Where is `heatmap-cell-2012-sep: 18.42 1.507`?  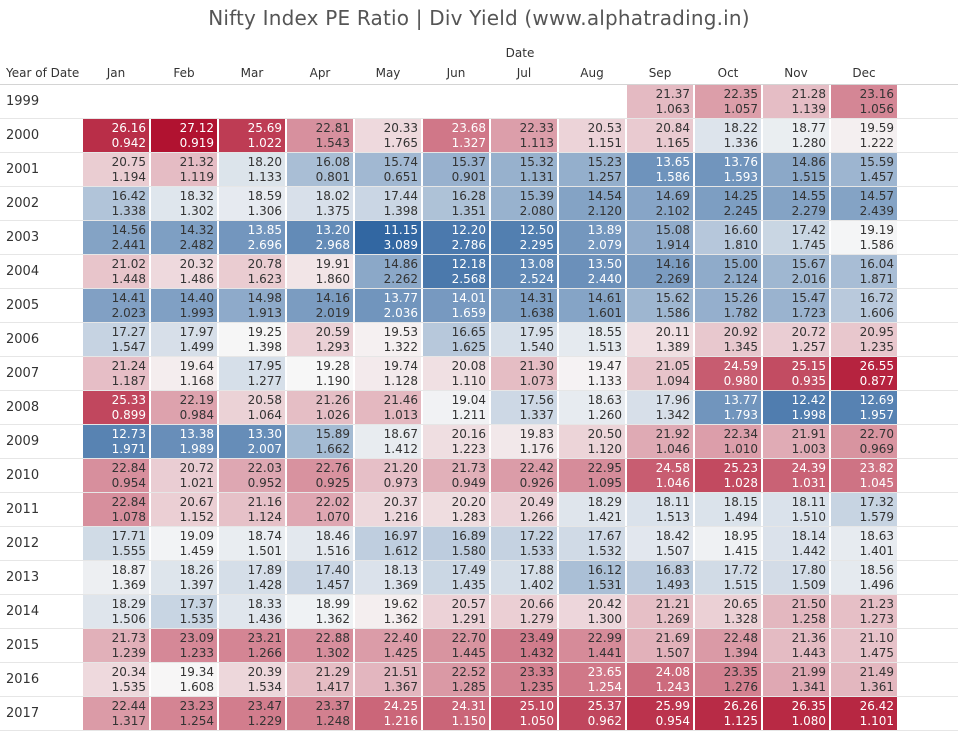
heatmap-cell-2012-sep: 18.42 1.507 is located at coordinates (660, 543).